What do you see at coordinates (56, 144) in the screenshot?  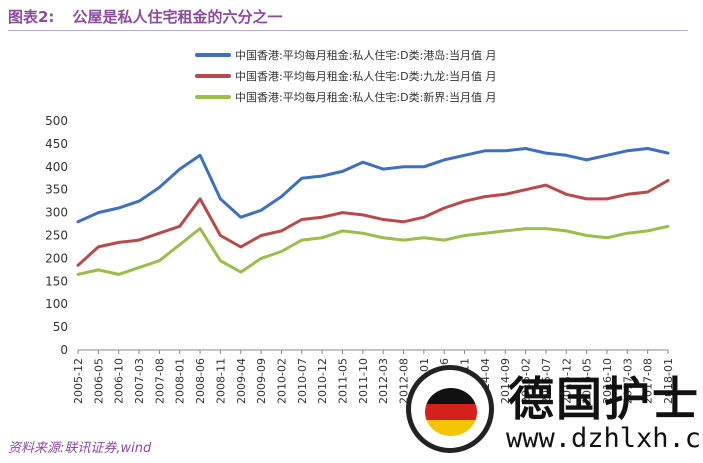 I see `y-tick-label: 450` at bounding box center [56, 144].